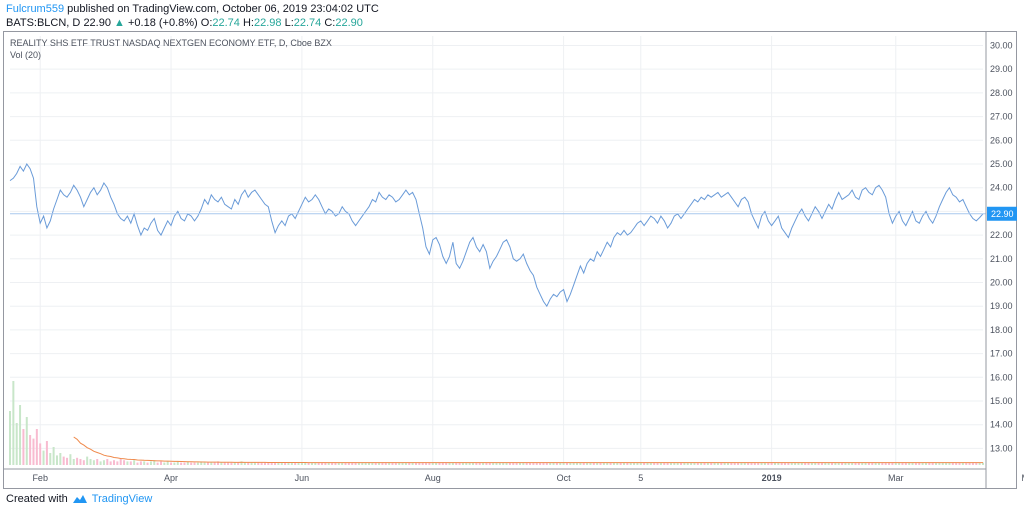 This screenshot has width=1024, height=511. I want to click on x-tick-label: 5, so click(640, 478).